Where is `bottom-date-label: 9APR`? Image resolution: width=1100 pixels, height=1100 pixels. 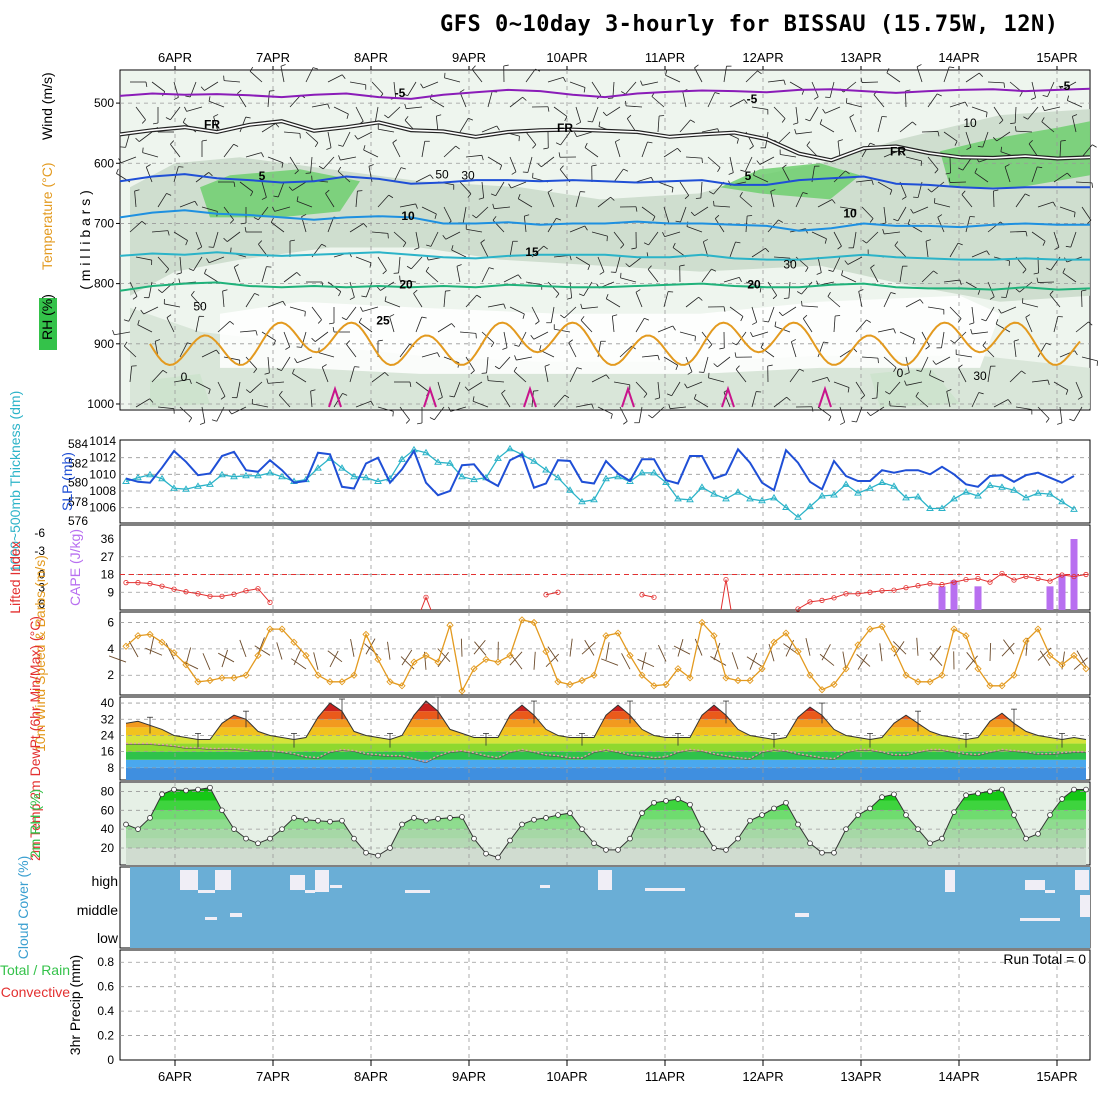
bottom-date-label: 9APR is located at coordinates (469, 1076).